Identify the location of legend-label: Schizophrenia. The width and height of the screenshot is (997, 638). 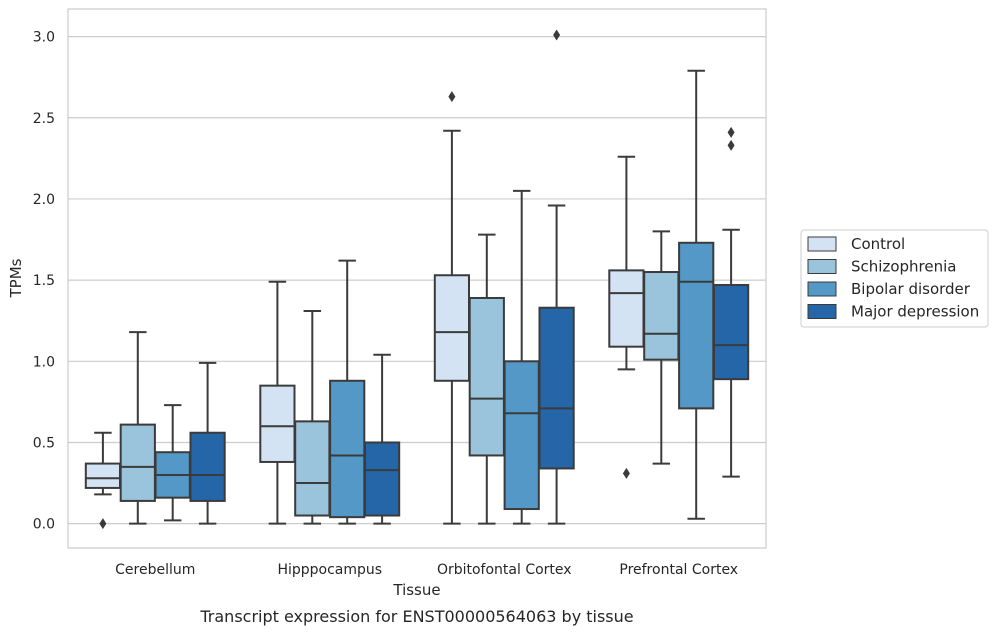
(903, 267).